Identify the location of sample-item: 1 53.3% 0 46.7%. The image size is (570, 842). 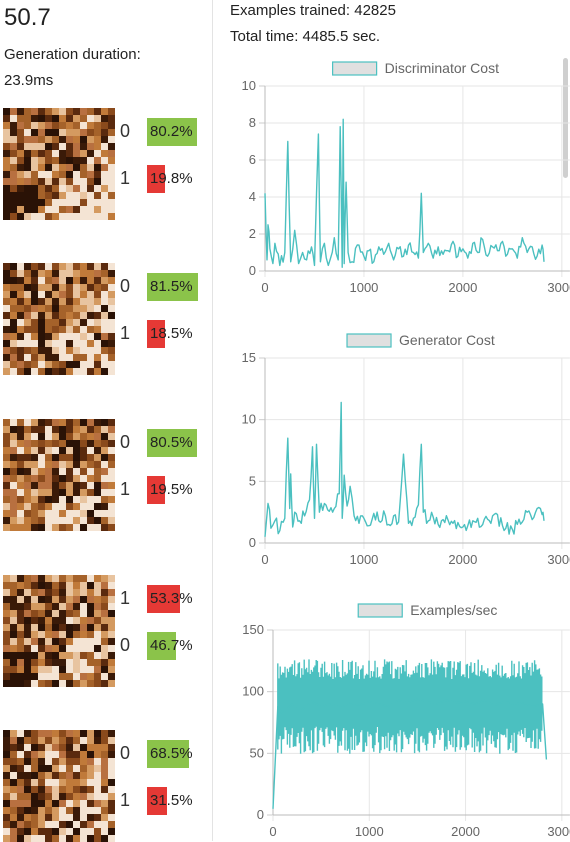
(106, 631).